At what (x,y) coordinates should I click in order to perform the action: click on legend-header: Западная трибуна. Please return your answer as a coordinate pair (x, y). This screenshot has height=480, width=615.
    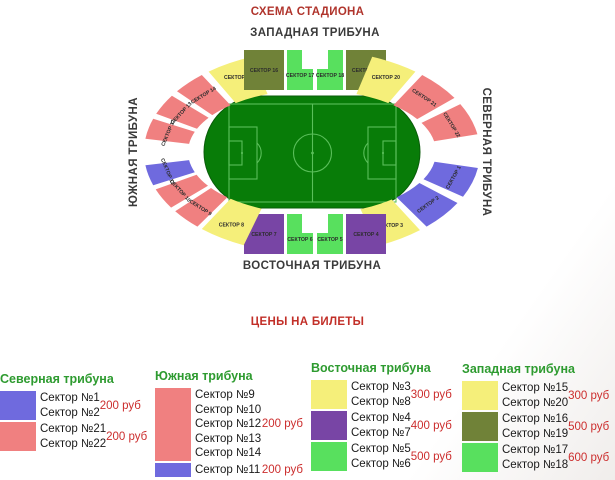
    Looking at the image, I should click on (518, 369).